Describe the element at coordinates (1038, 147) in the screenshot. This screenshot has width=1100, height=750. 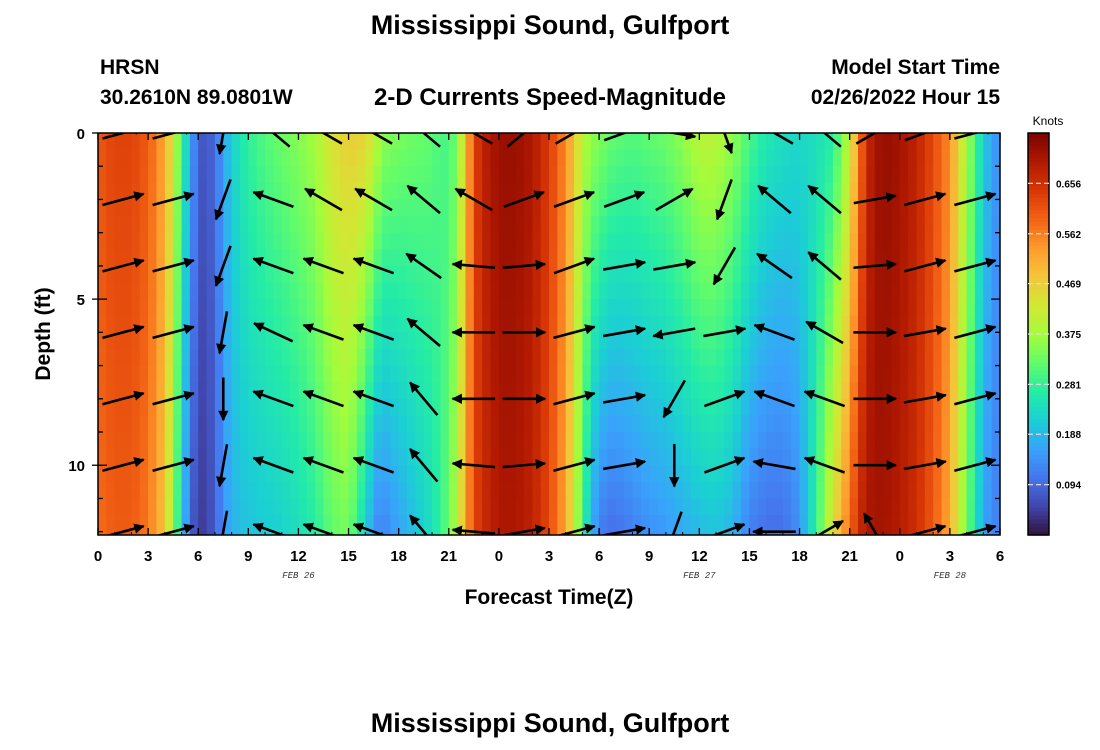
I see `colorbar-step` at that location.